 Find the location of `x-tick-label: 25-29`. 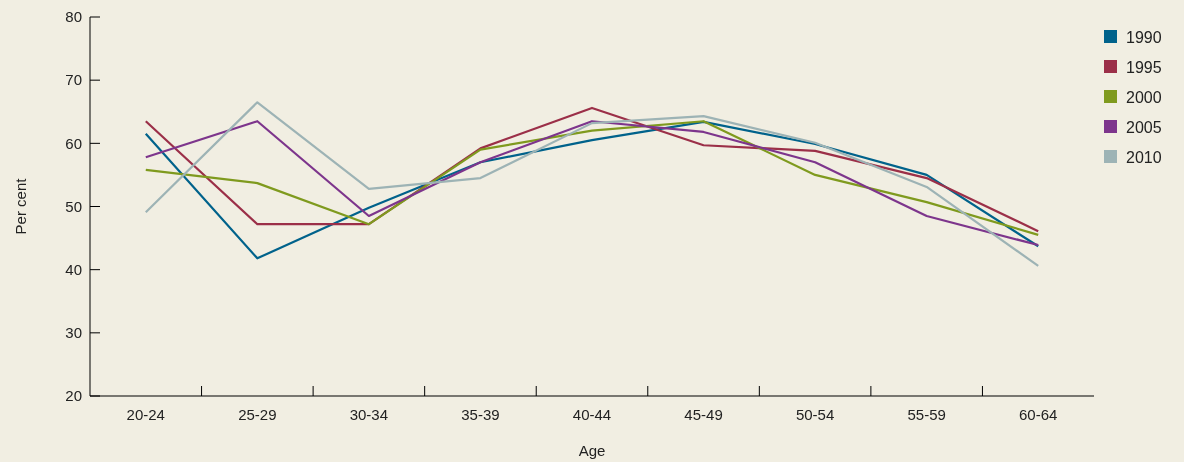

x-tick-label: 25-29 is located at coordinates (257, 414).